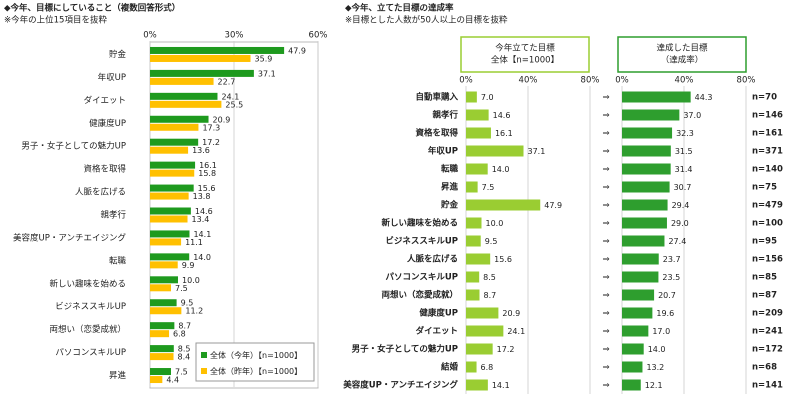 The height and width of the screenshot is (401, 796). Describe the element at coordinates (445, 115) in the screenshot. I see `y-tick-label: 親孝行` at that location.